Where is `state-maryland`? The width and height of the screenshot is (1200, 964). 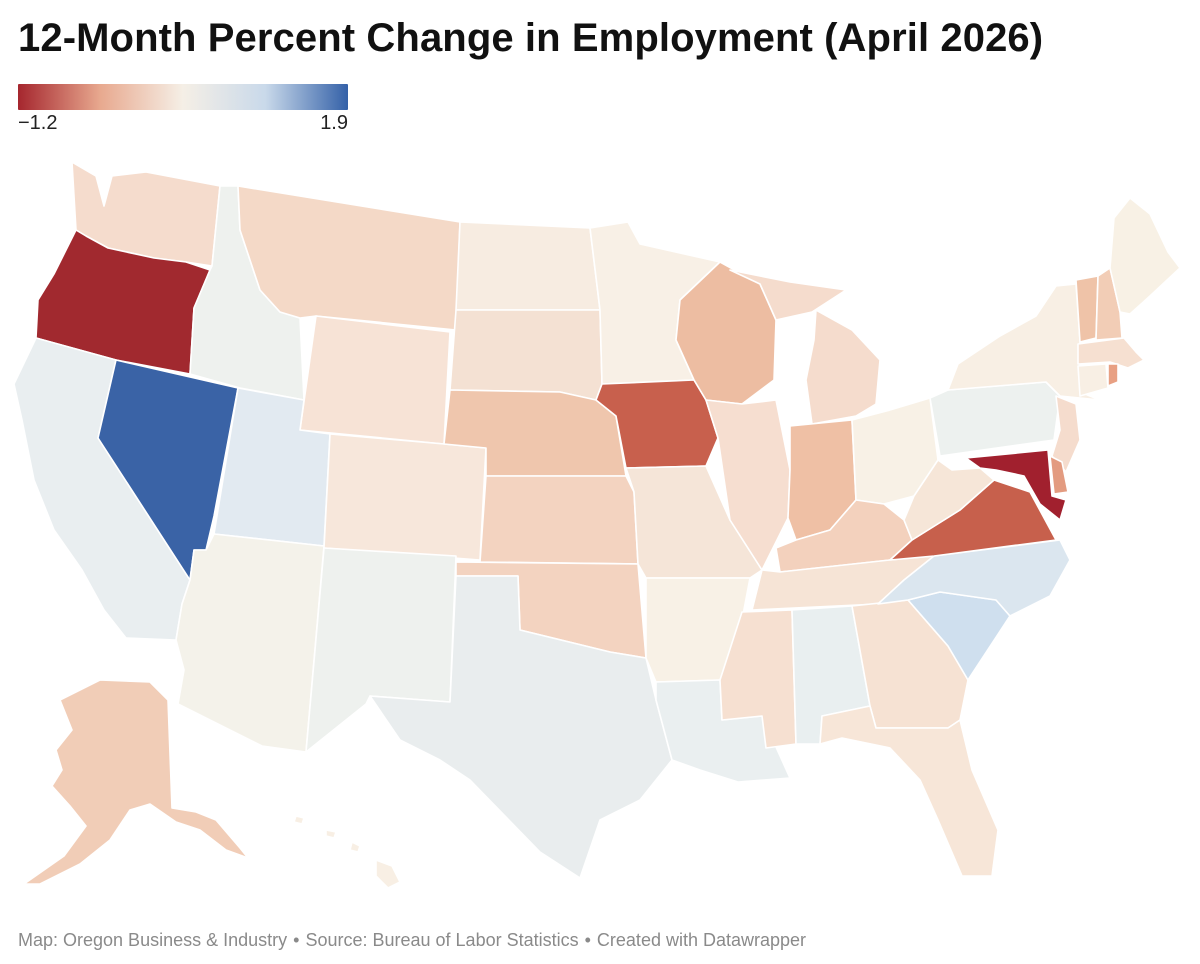
state-maryland is located at coordinates (1016, 485).